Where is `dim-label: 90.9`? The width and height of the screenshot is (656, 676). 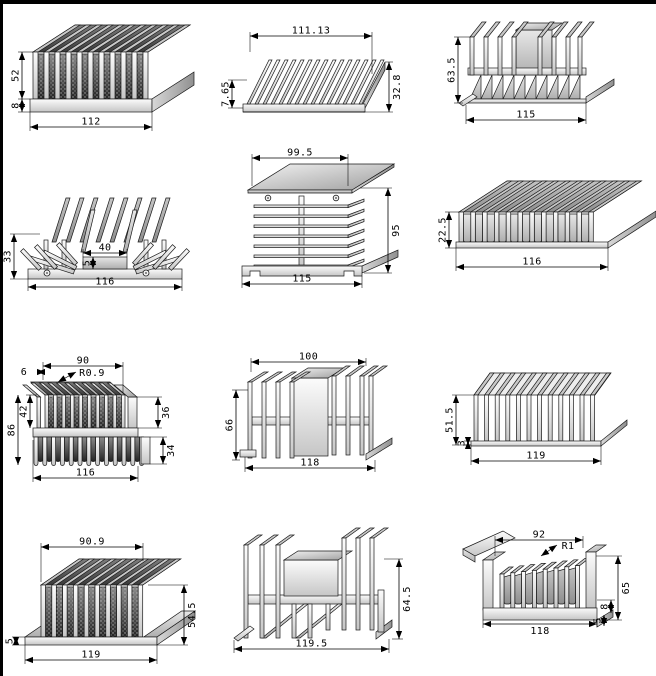
dim-label: 90.9 is located at coordinates (92, 542).